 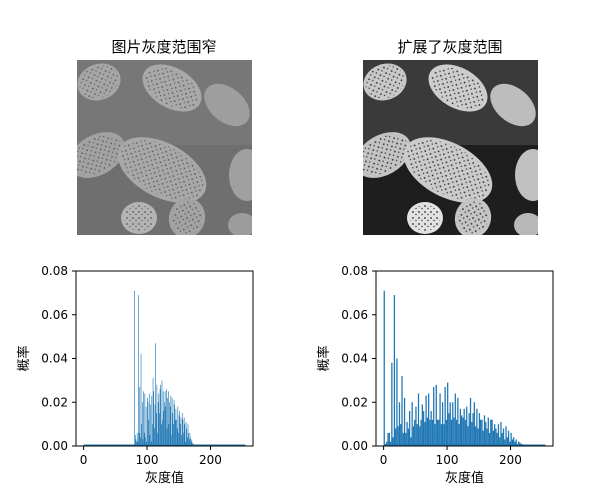 What do you see at coordinates (464, 478) in the screenshot?
I see `x-axis-label: 灰度值` at bounding box center [464, 478].